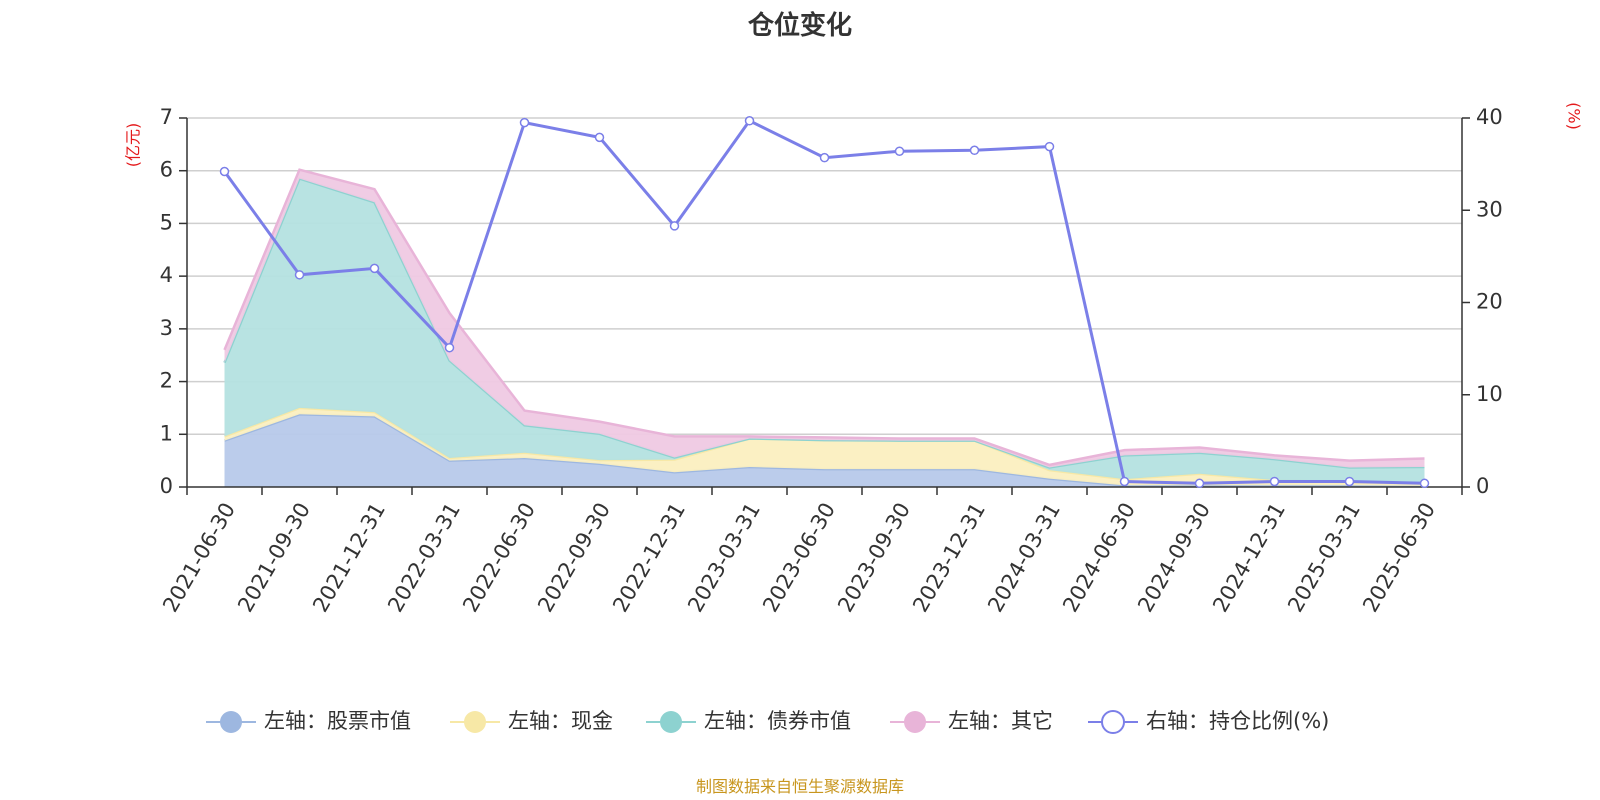 Image resolution: width=1600 pixels, height=800 pixels. Describe the element at coordinates (199, 558) in the screenshot. I see `x-tick-label: 2021-06-30` at that location.